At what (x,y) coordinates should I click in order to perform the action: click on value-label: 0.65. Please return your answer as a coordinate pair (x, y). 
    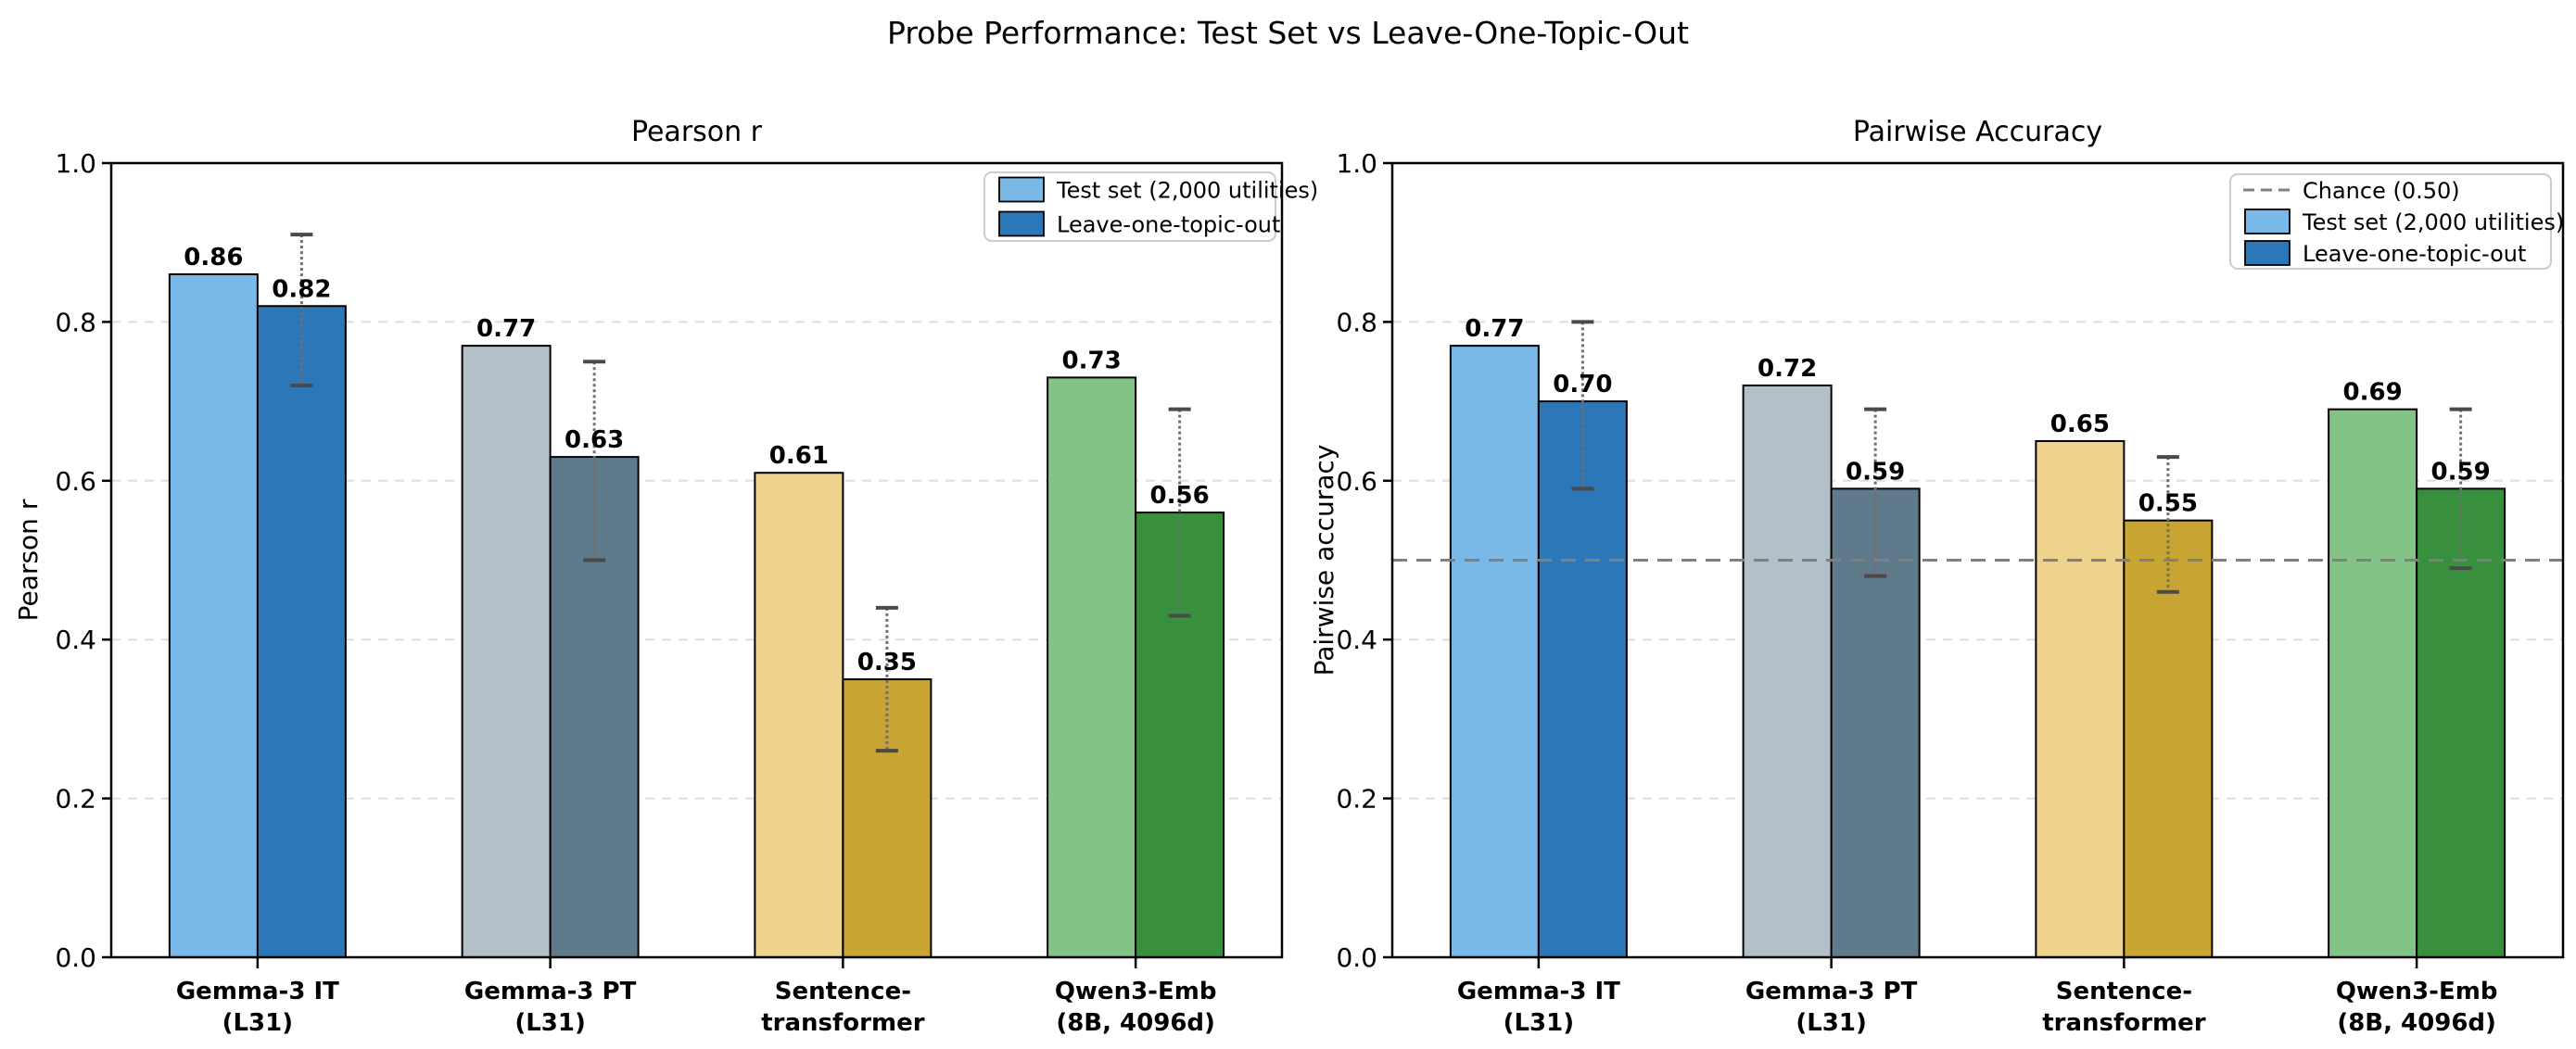
    Looking at the image, I should click on (2080, 424).